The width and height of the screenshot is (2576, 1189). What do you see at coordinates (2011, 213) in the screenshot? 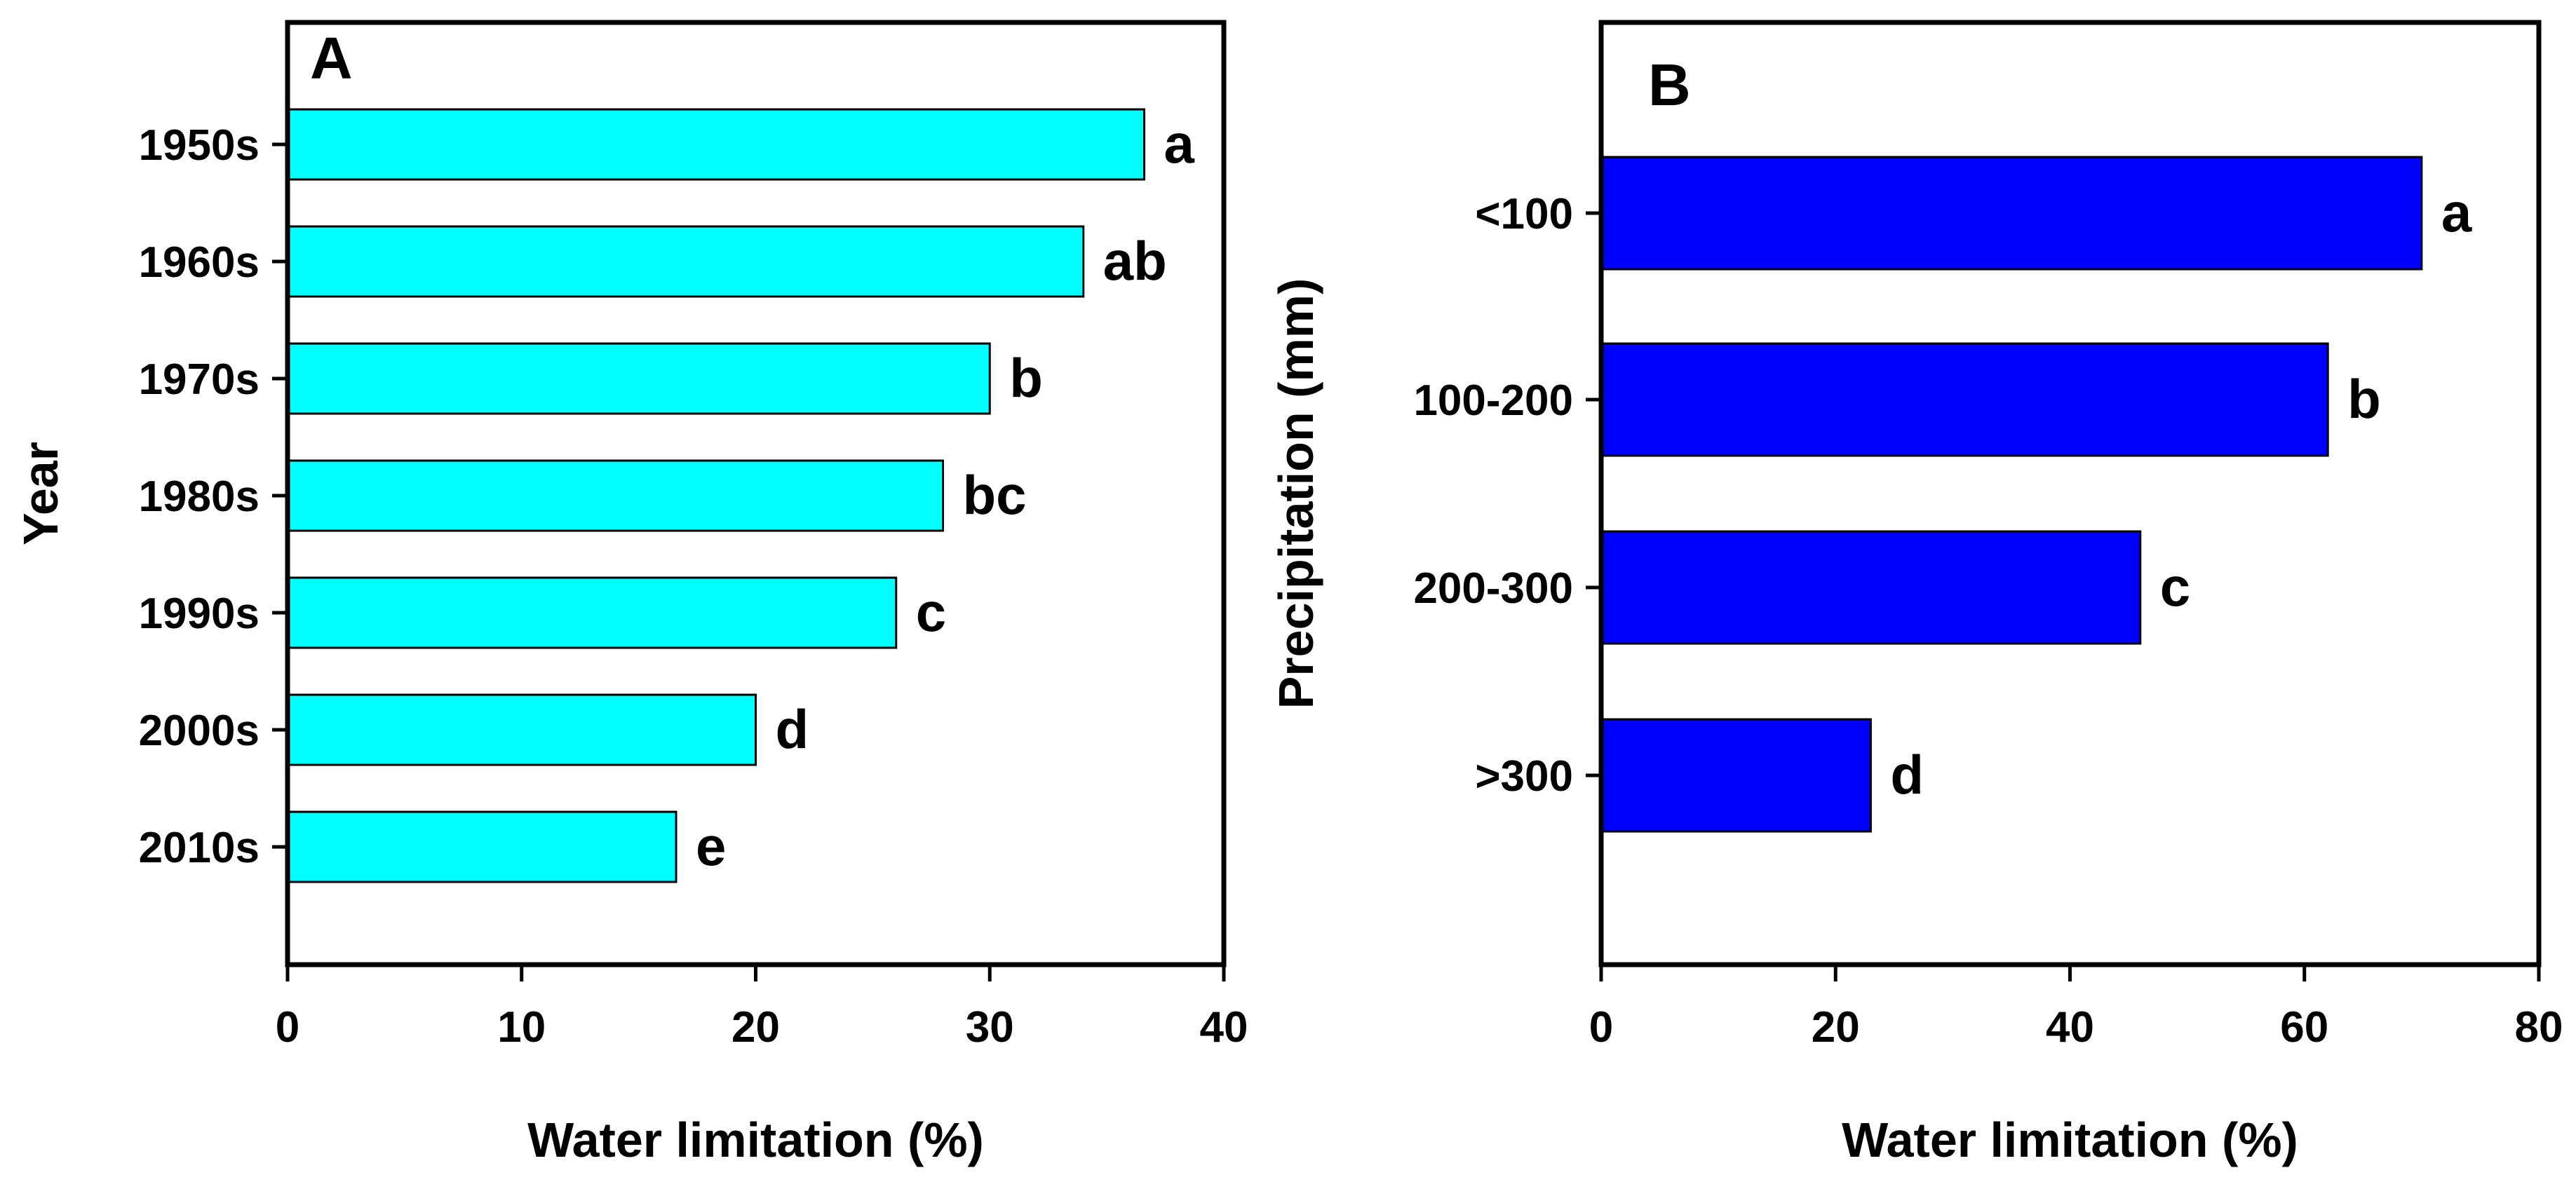
I see `bar-<100` at bounding box center [2011, 213].